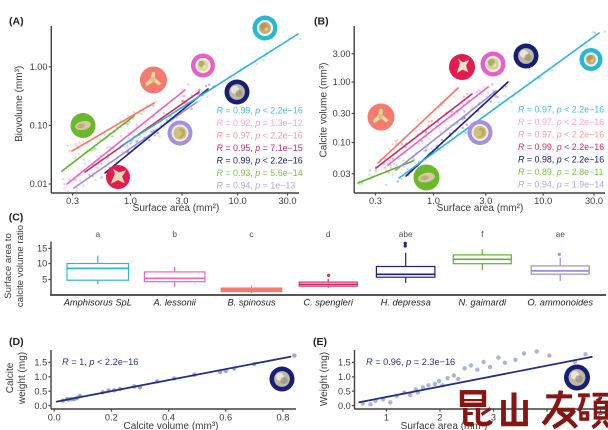 This screenshot has width=608, height=430. What do you see at coordinates (328, 234) in the screenshot?
I see `svg-text: d` at bounding box center [328, 234].